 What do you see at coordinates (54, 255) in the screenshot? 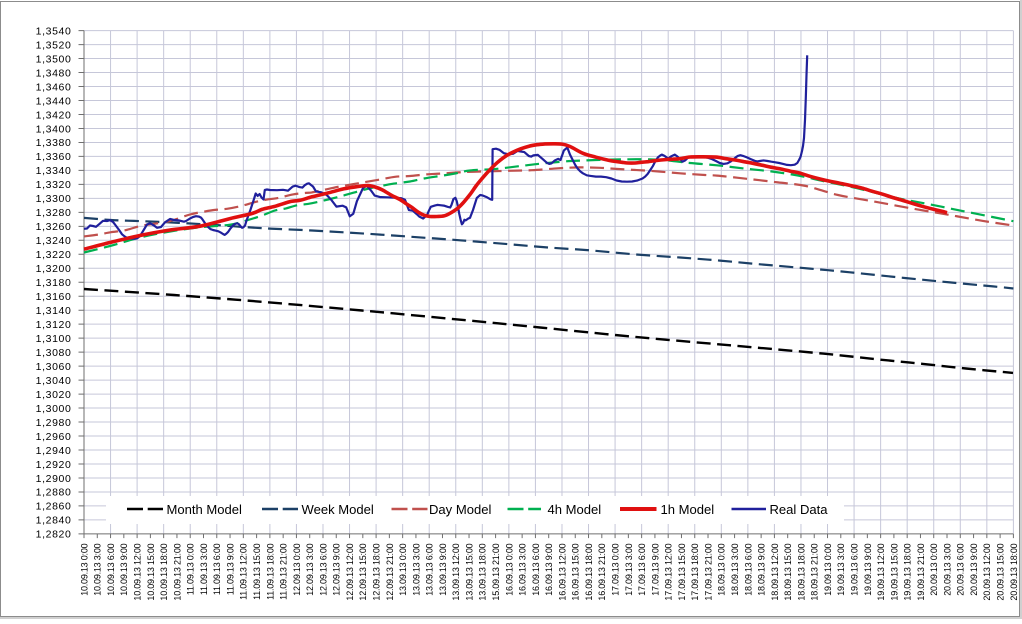
I see `svg-text: 1,3220` at bounding box center [54, 255].